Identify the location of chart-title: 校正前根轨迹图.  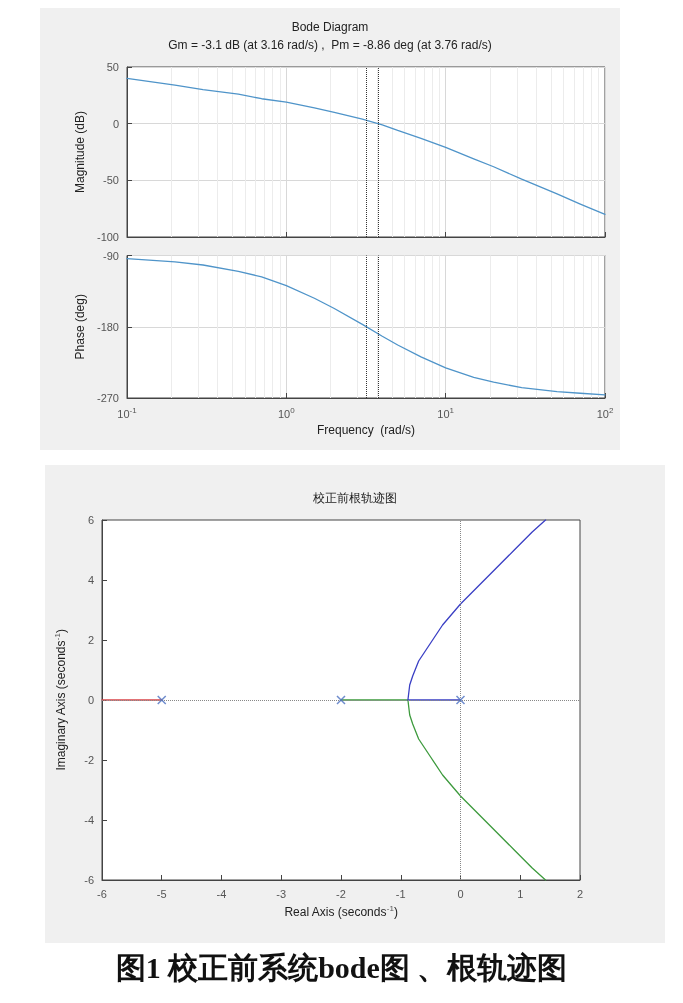
(354, 498).